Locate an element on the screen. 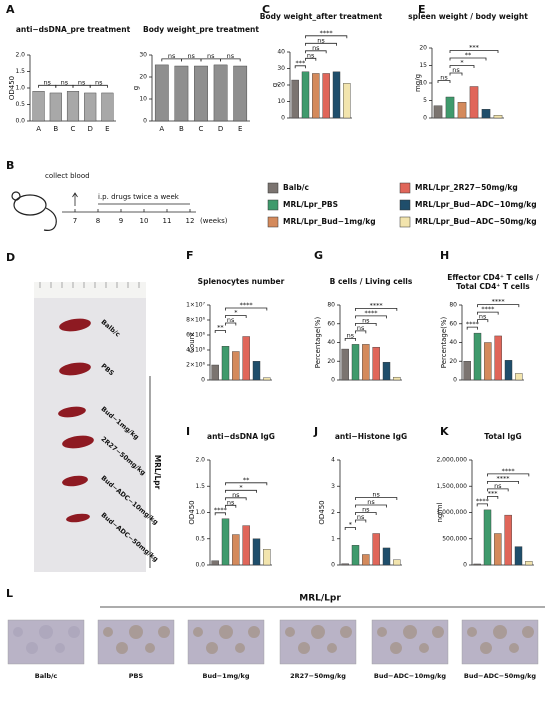 Image resolution: width=550 pixels, height=701 pixels. legend-label: Balb/c is located at coordinates (296, 187).